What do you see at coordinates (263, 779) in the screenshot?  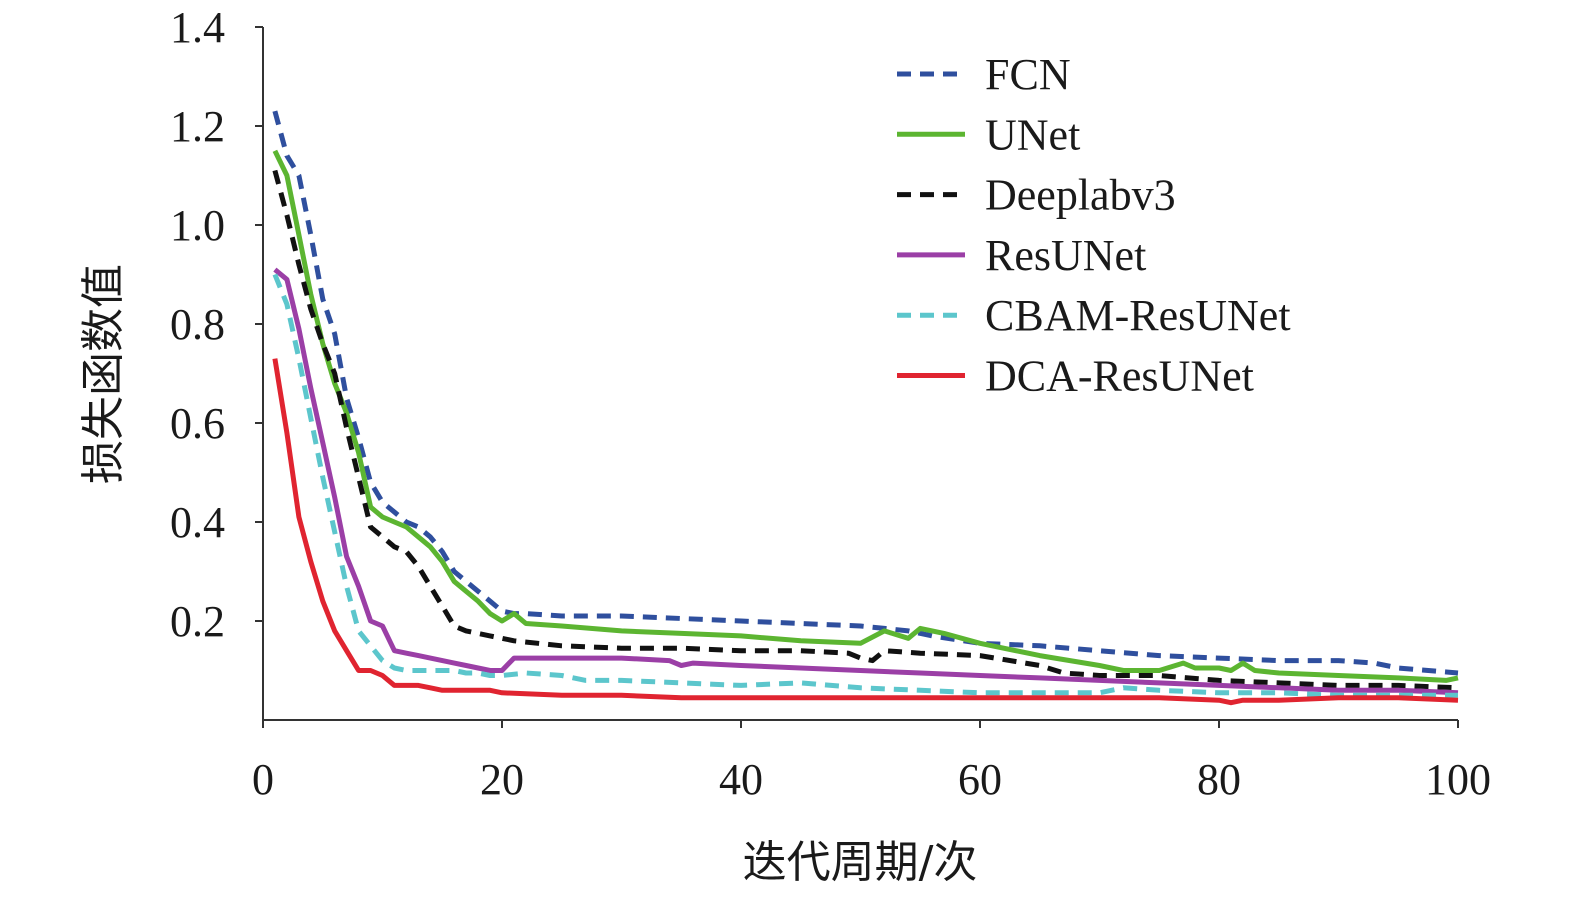 I see `x-tick-label: 0` at bounding box center [263, 779].